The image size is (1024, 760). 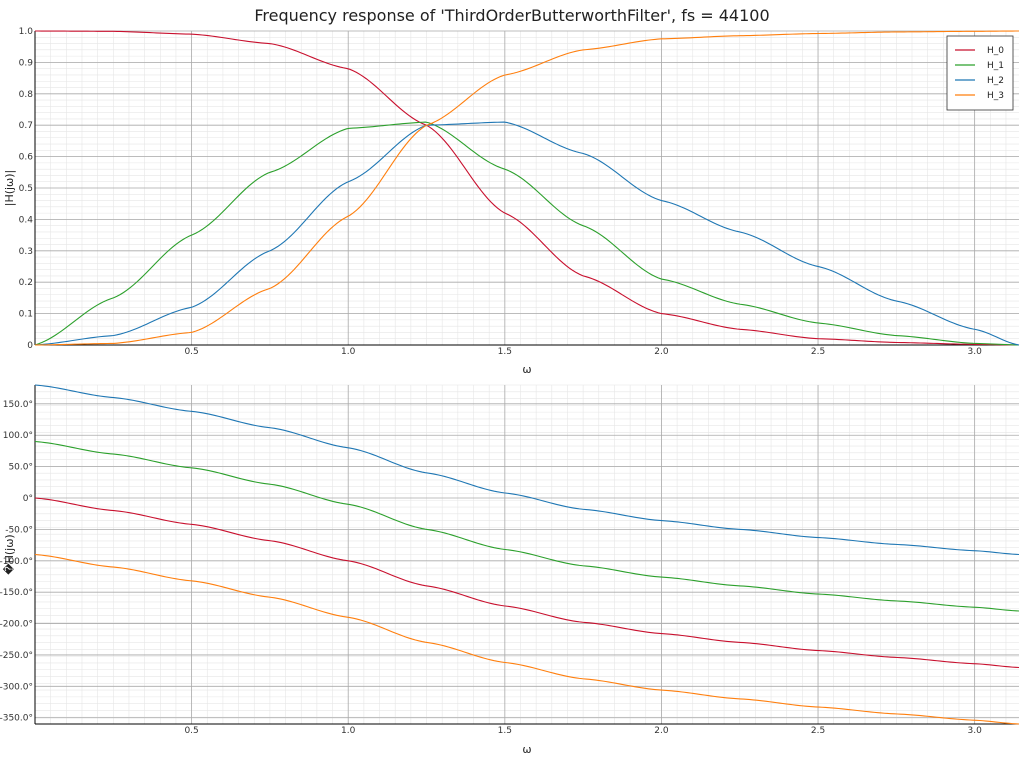 I want to click on y-tick-label: -50.0°, so click(x=19, y=530).